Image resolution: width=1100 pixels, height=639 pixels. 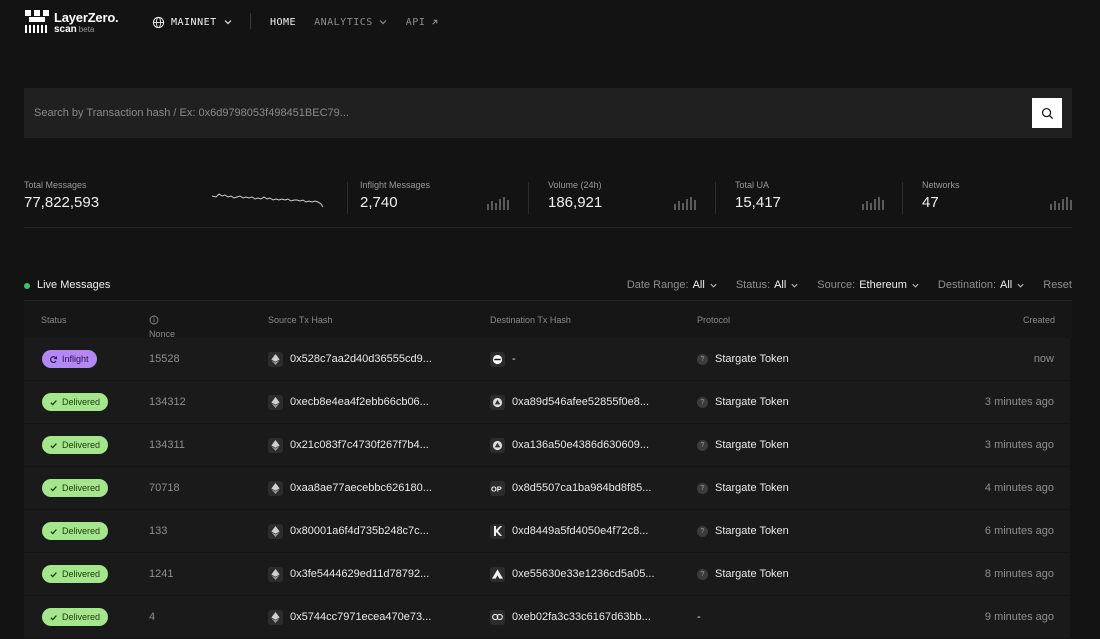 What do you see at coordinates (529, 113) in the screenshot?
I see `search-input` at bounding box center [529, 113].